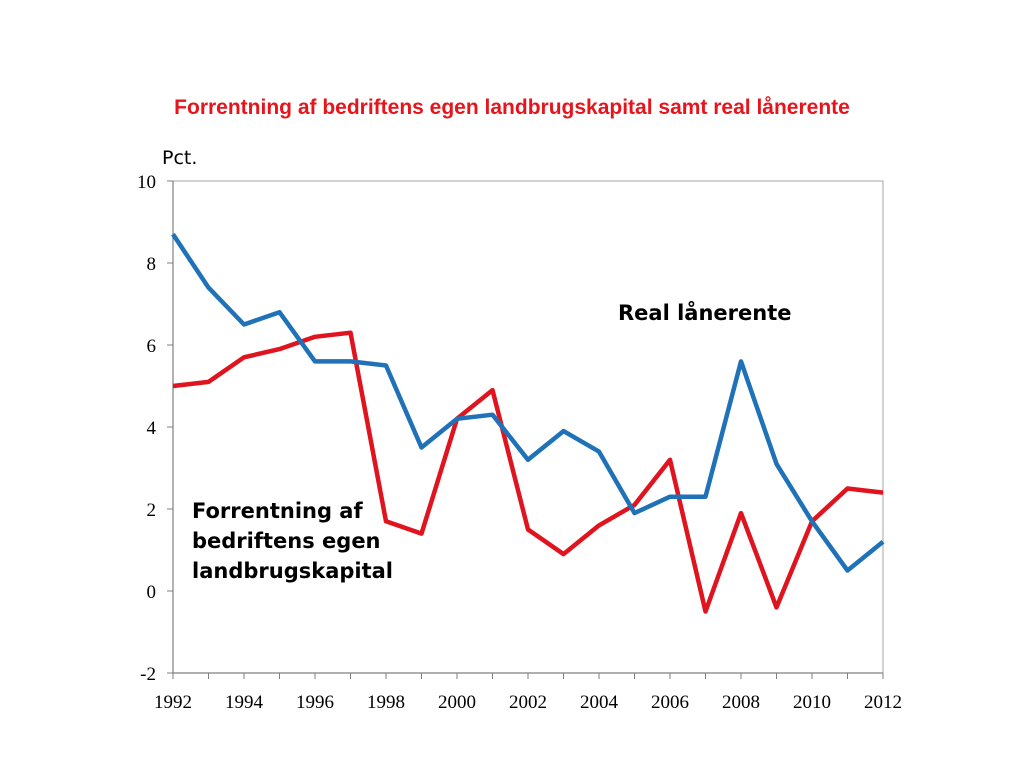  What do you see at coordinates (812, 702) in the screenshot?
I see `x-tick-label: 2010` at bounding box center [812, 702].